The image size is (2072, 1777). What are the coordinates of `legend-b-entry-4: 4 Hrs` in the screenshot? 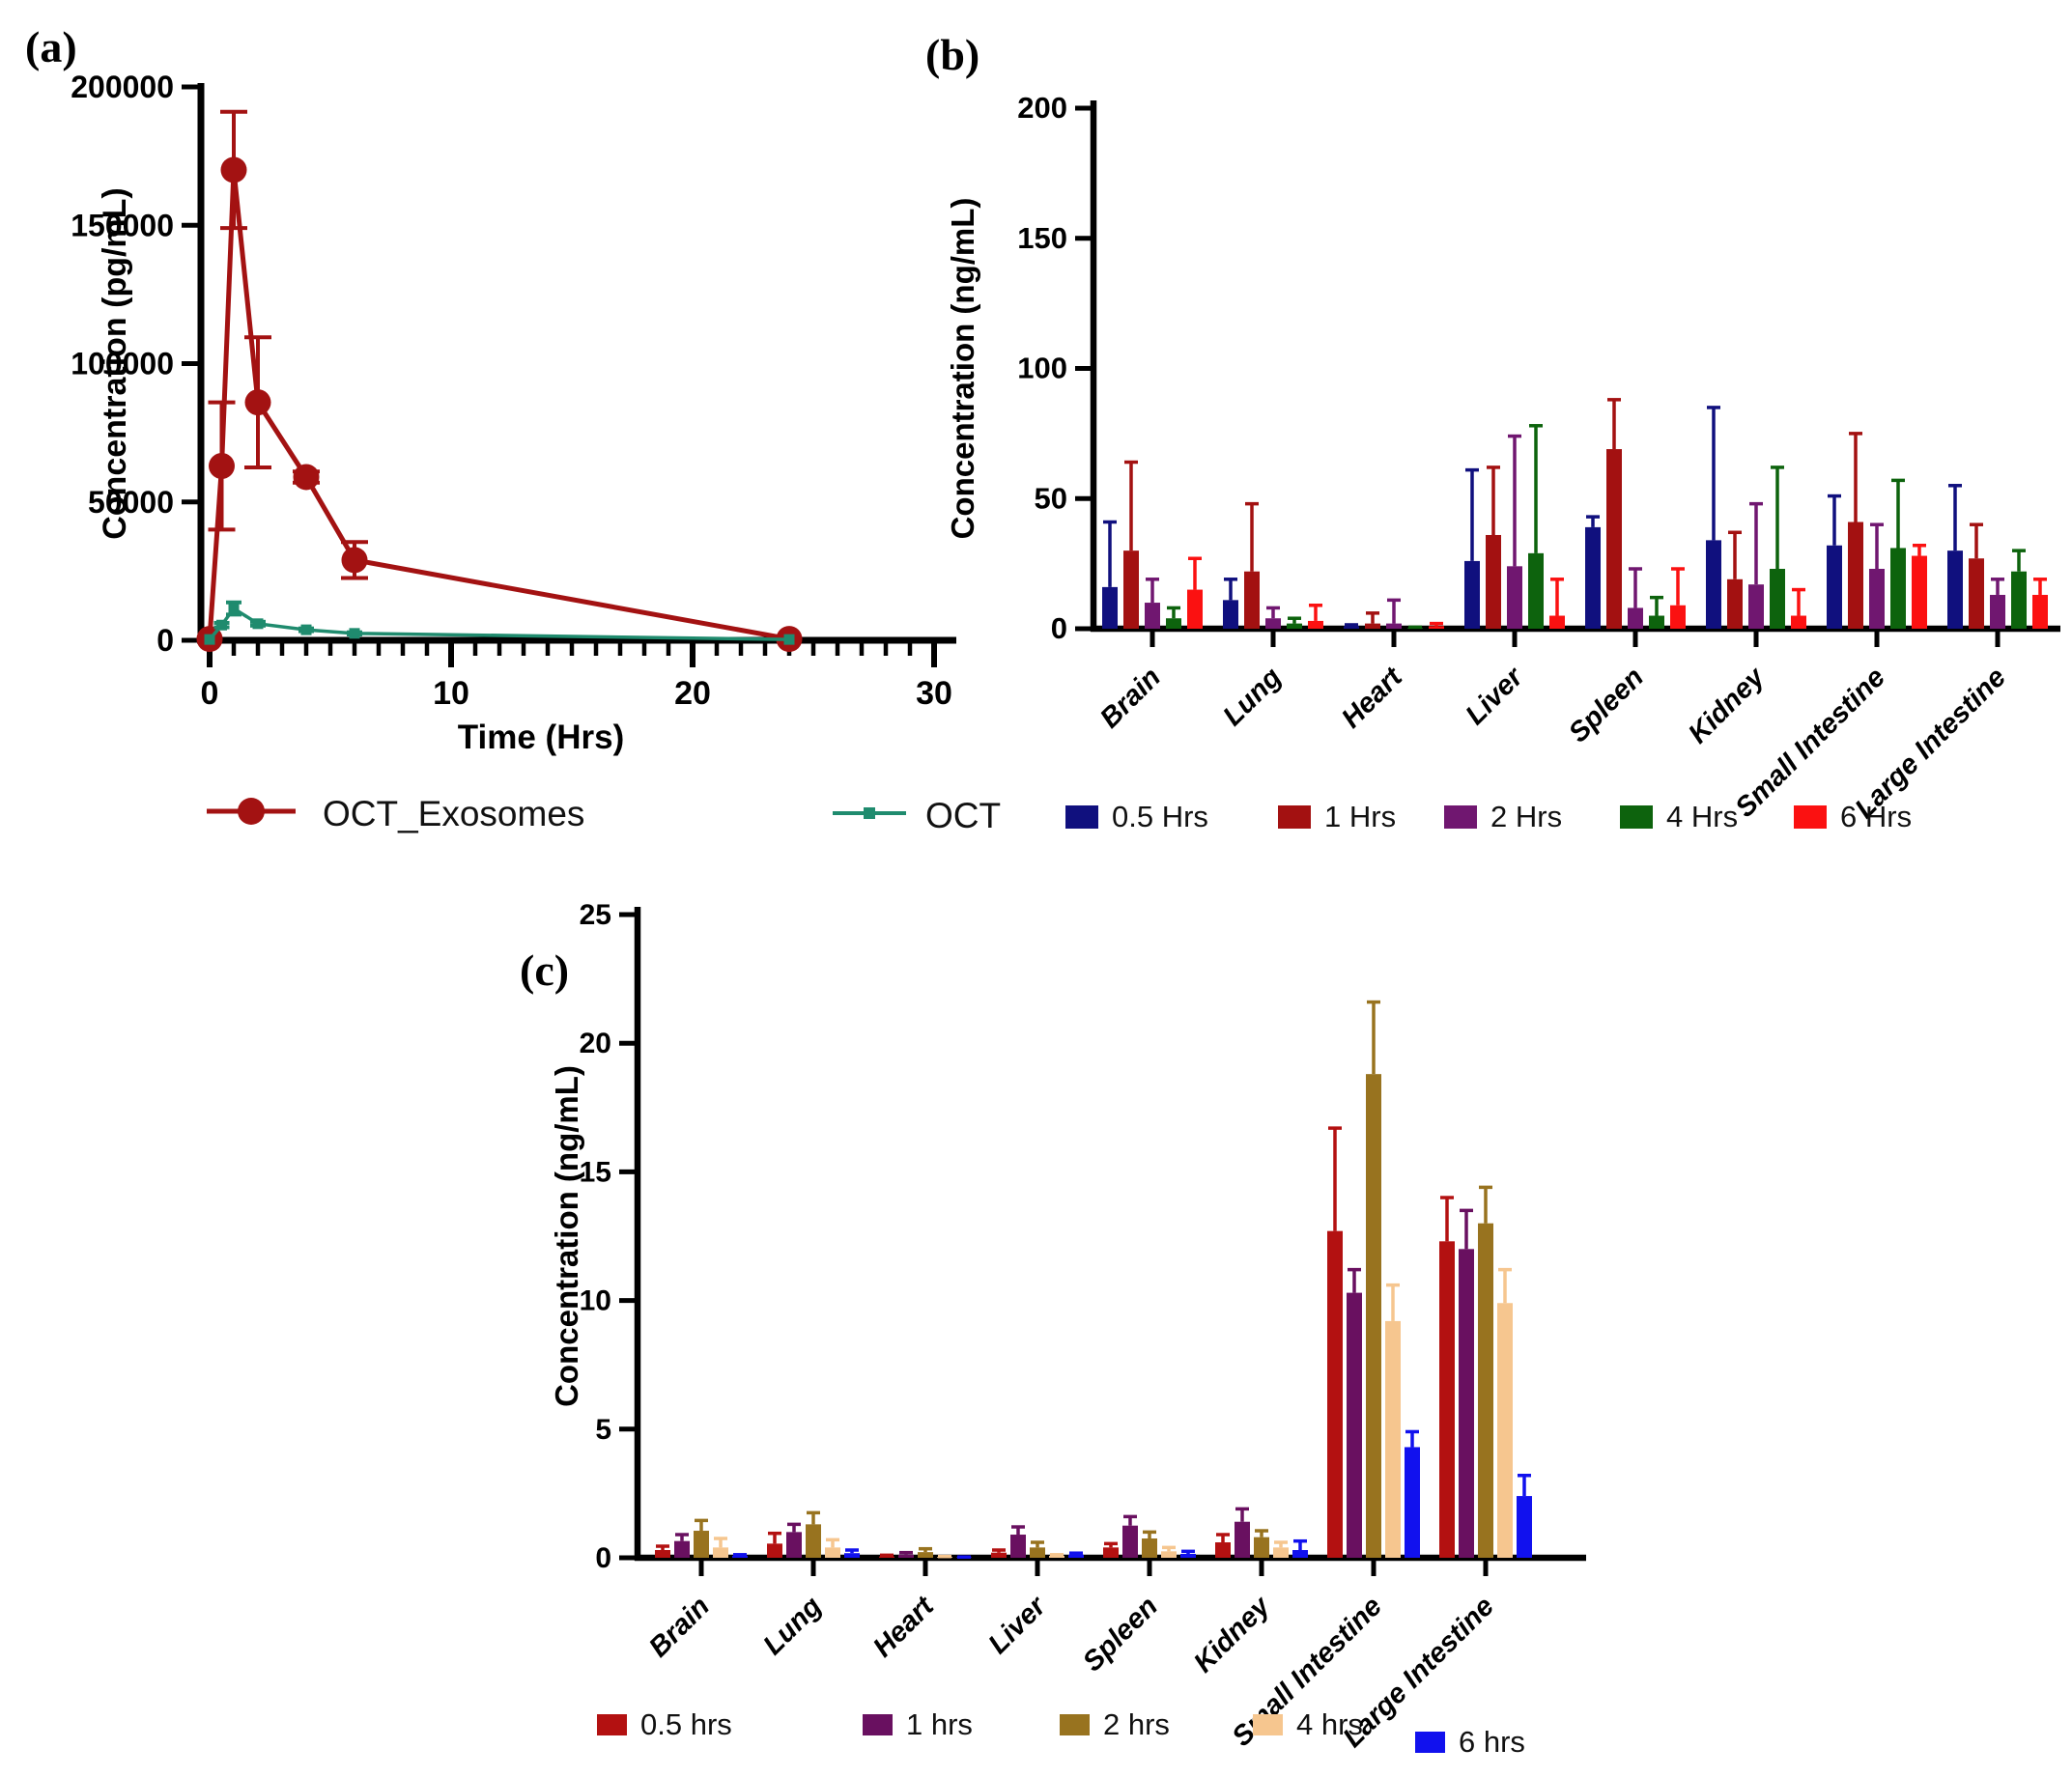 It's located at (1679, 817).